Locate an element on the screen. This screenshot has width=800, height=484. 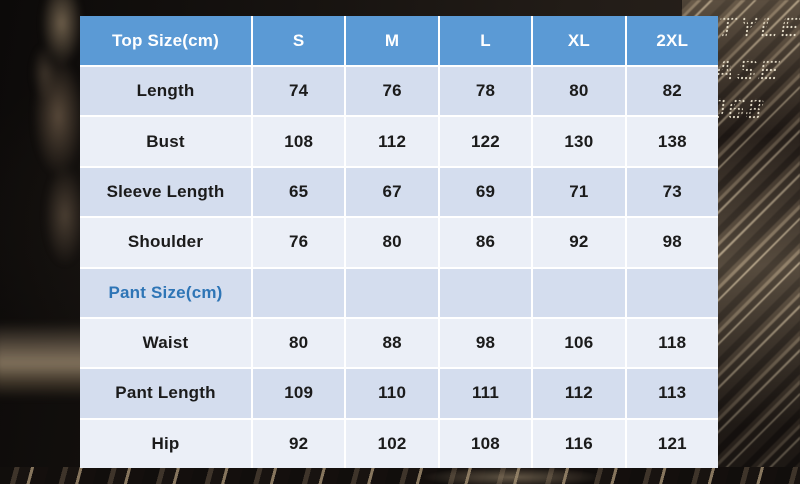
table-cell-value: 73 is located at coordinates (672, 192).